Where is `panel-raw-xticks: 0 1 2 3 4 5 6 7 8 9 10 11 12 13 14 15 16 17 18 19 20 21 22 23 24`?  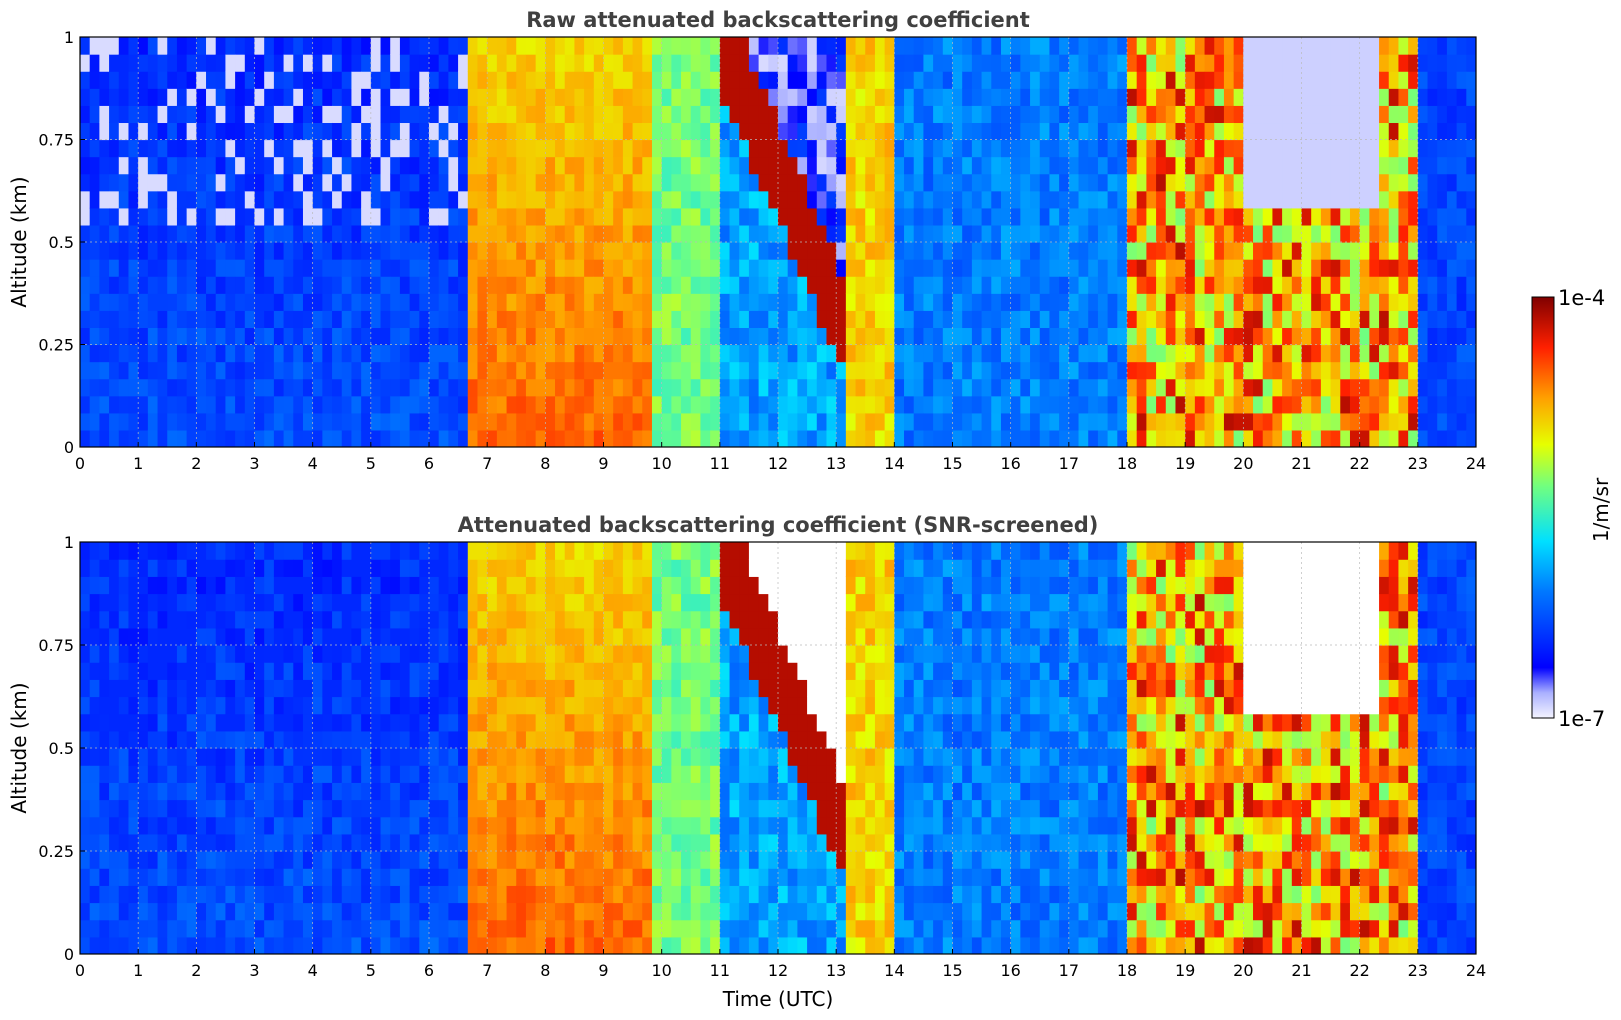
panel-raw-xticks: 0 1 2 3 4 5 6 7 8 9 10 11 12 13 14 15 16 17 18 19 20 21 22 23 24 is located at coordinates (780, 457).